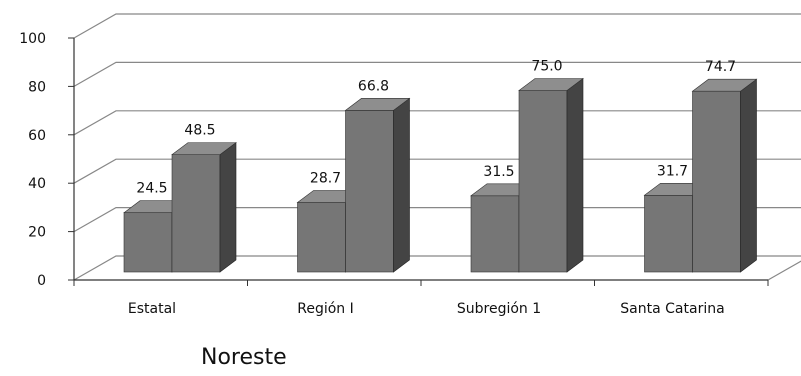 The height and width of the screenshot is (376, 801). What do you see at coordinates (546, 67) in the screenshot?
I see `bar-value-label: 75.0` at bounding box center [546, 67].